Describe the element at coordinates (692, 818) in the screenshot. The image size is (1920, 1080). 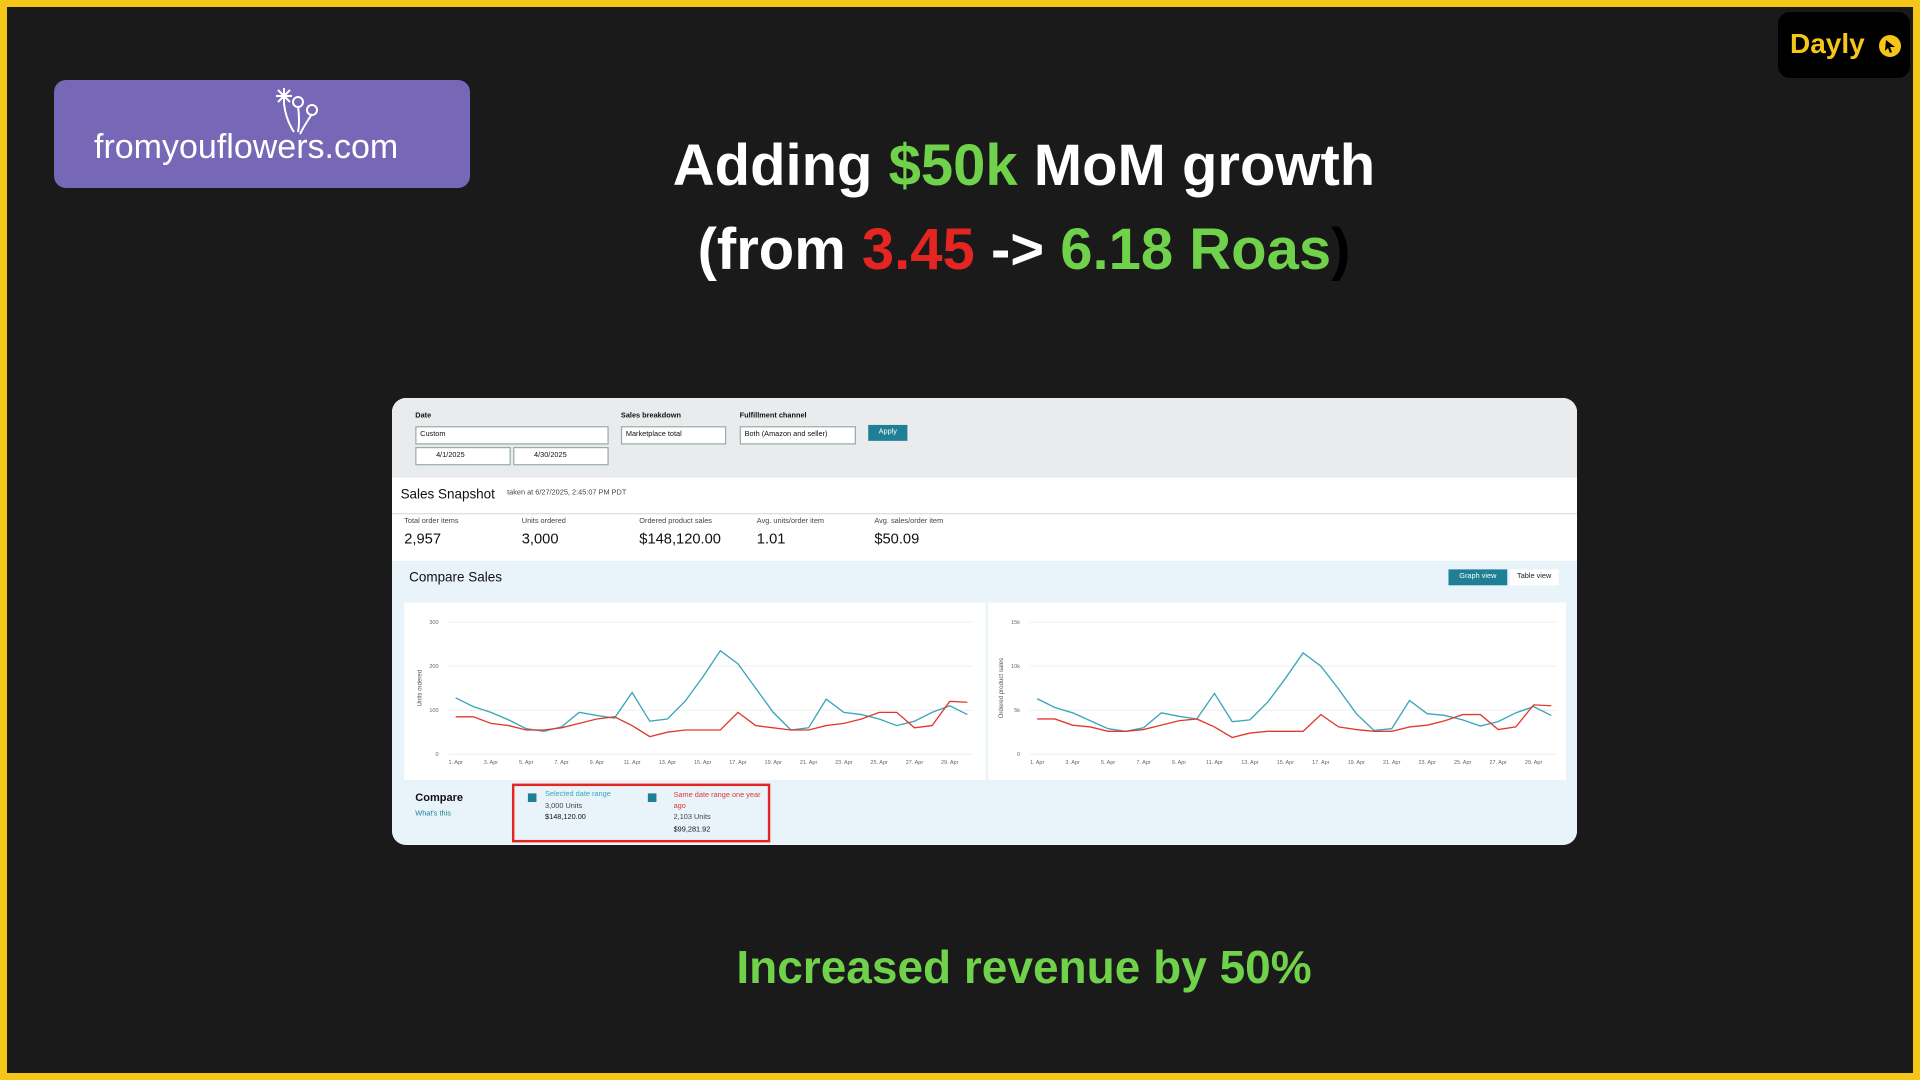
I see `previous-units: 2,103 Units` at that location.